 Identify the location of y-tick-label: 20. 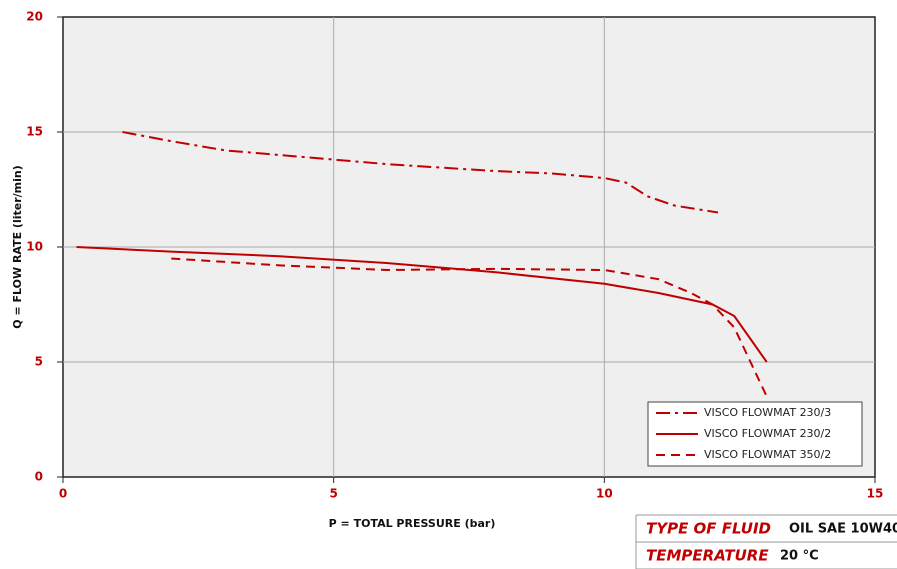
(34, 17).